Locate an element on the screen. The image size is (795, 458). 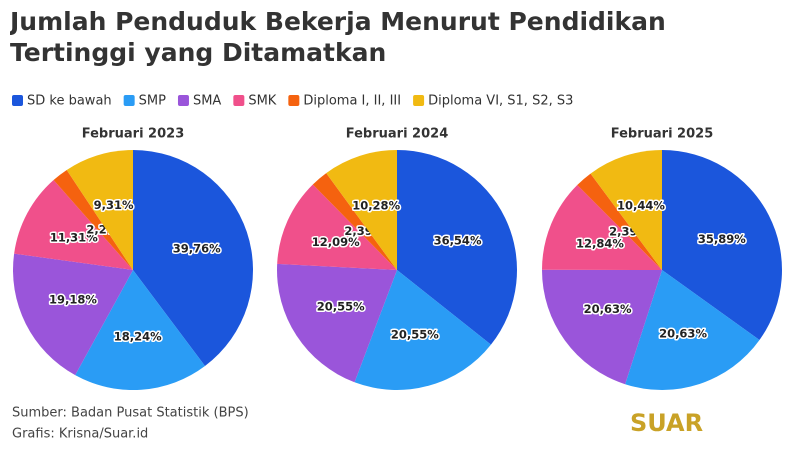
legend-label: Diploma I, II, III is located at coordinates (352, 101).